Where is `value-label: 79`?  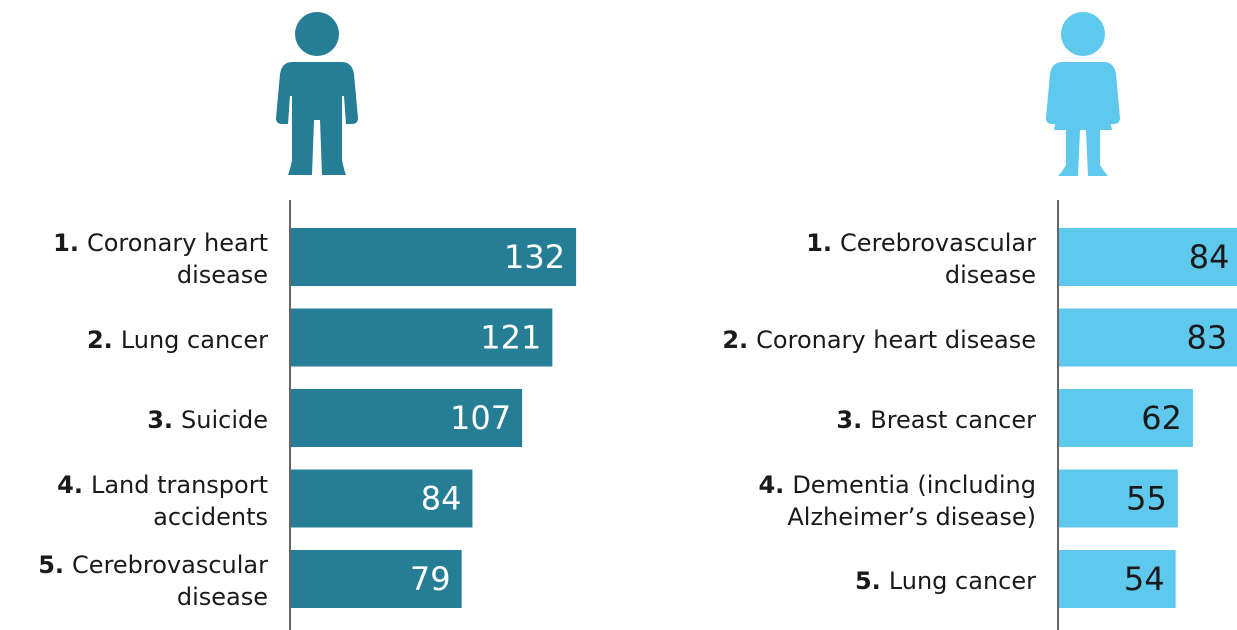
value-label: 79 is located at coordinates (430, 579).